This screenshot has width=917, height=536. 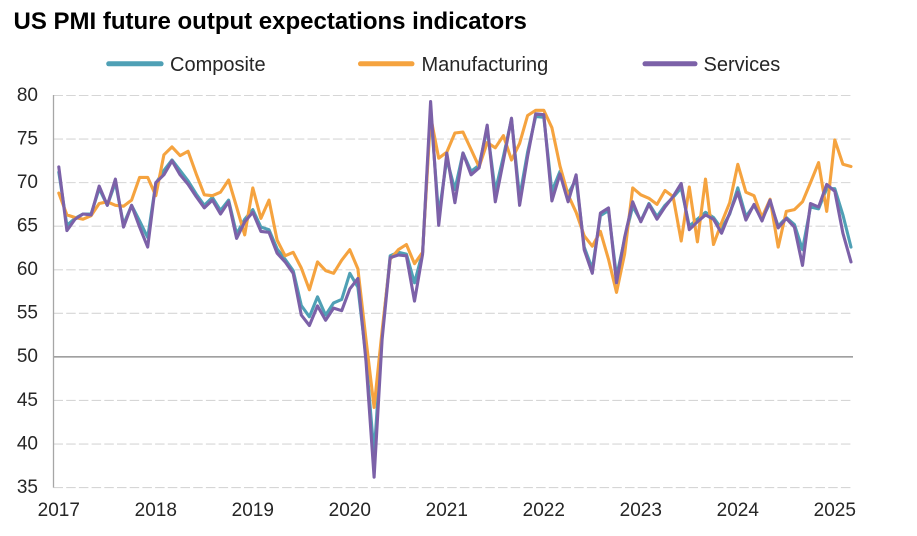 What do you see at coordinates (27, 313) in the screenshot?
I see `svg-text: 55` at bounding box center [27, 313].